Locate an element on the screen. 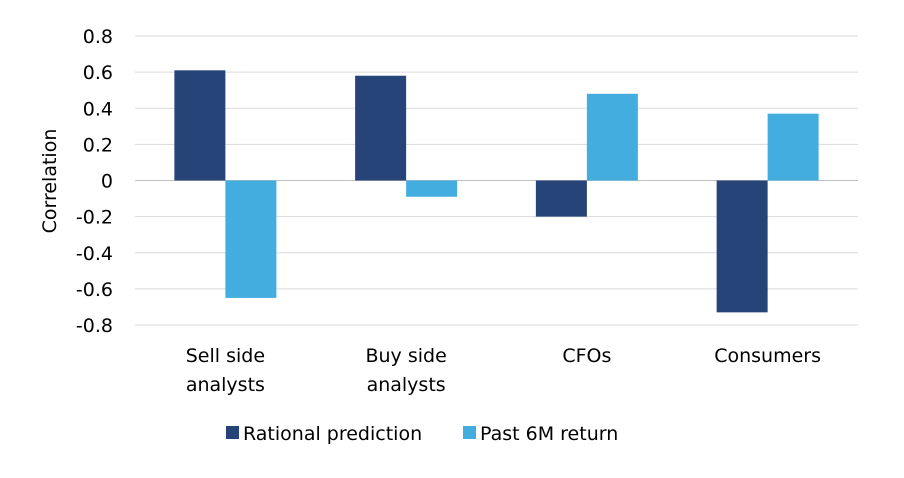 The image size is (904, 478). y-tick-label: -0.6 is located at coordinates (94, 290).